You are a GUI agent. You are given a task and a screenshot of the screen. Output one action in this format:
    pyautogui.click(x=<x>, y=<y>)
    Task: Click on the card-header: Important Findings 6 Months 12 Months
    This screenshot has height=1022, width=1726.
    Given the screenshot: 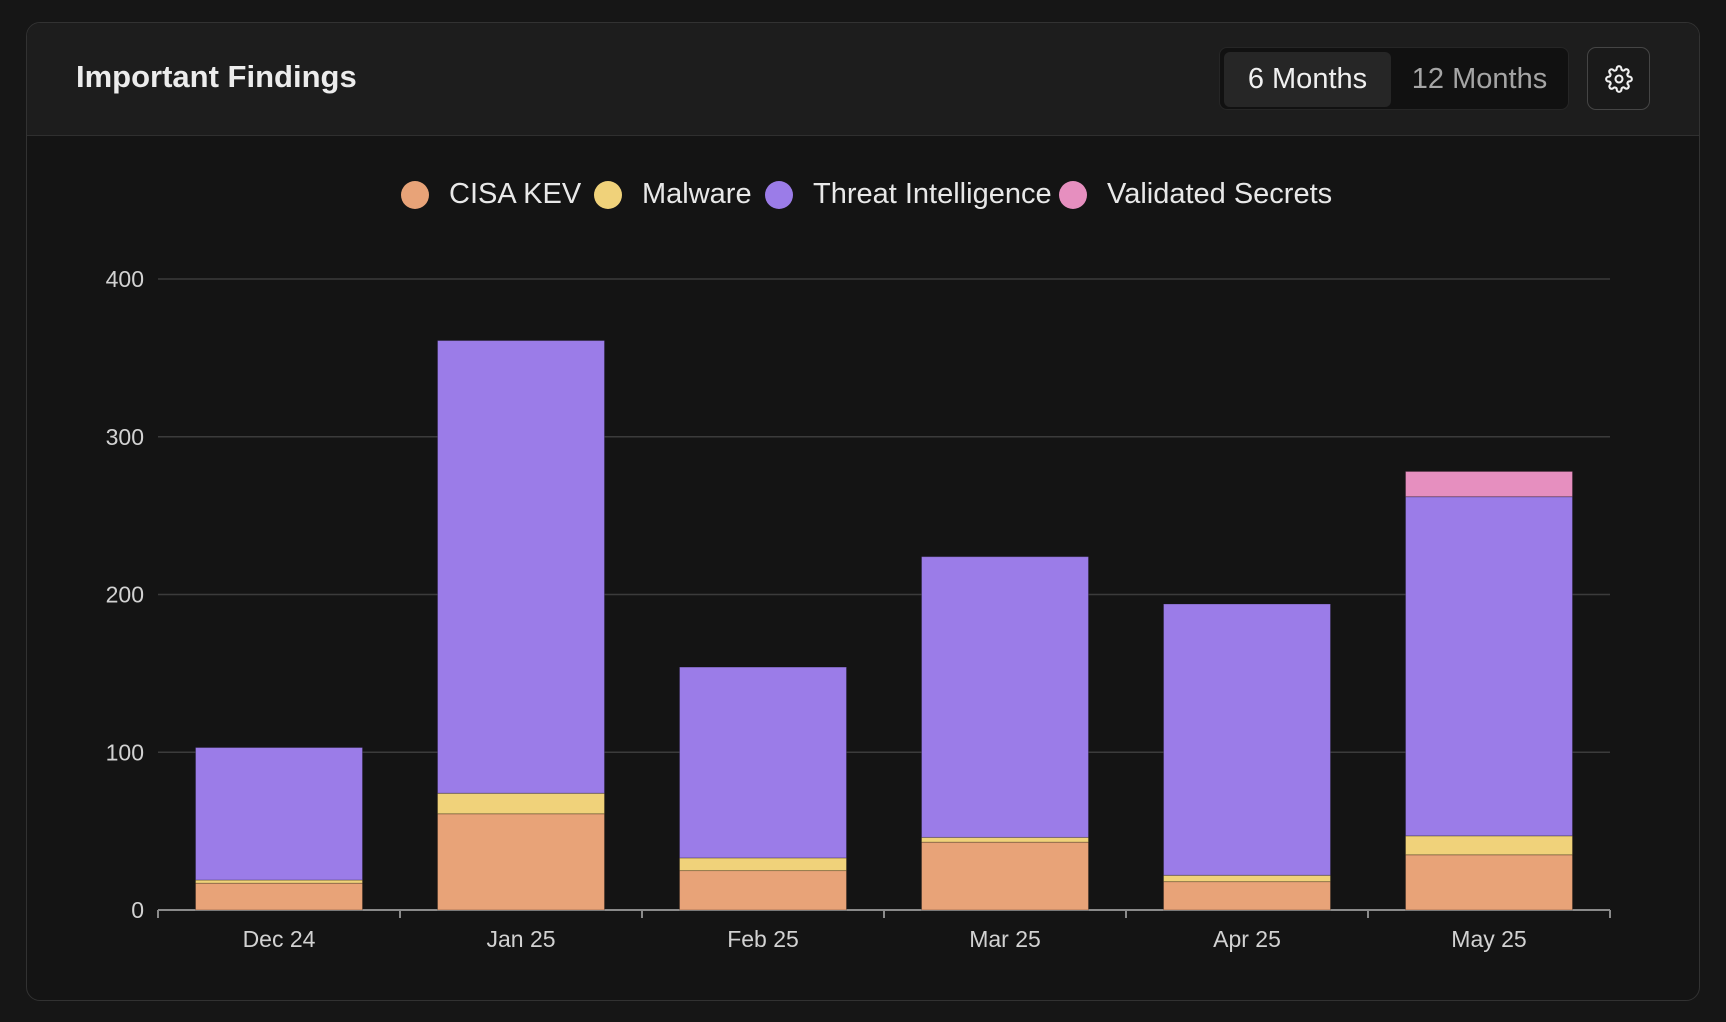 What is the action you would take?
    pyautogui.click(x=863, y=79)
    